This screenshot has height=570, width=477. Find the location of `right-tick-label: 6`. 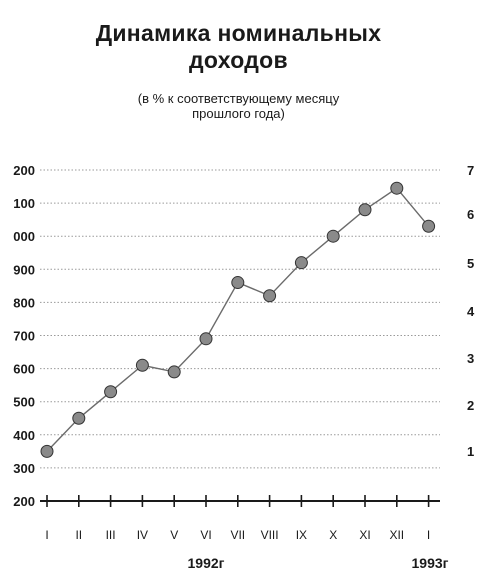

right-tick-label: 6 is located at coordinates (470, 214).